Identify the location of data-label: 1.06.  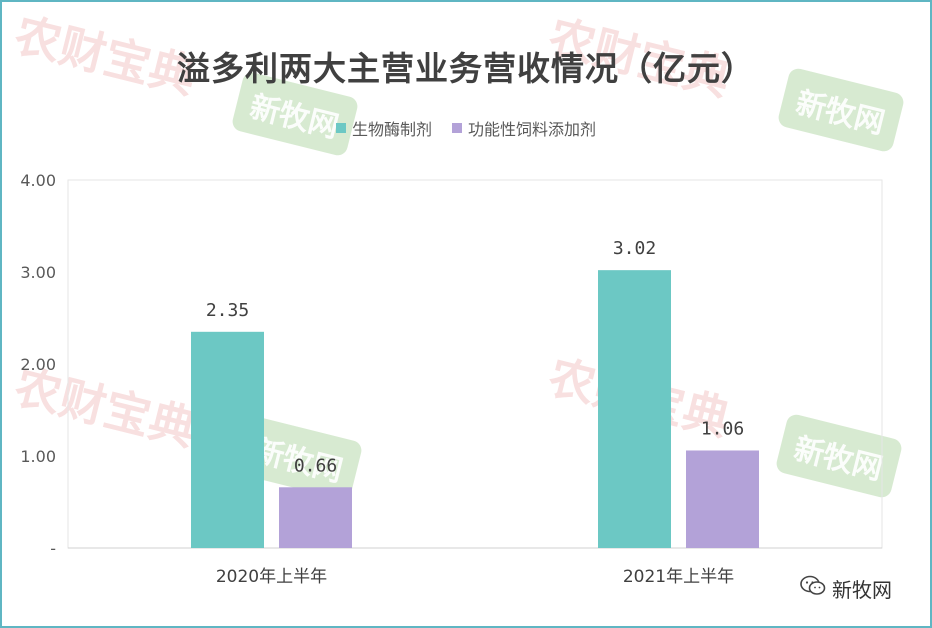
(722, 428).